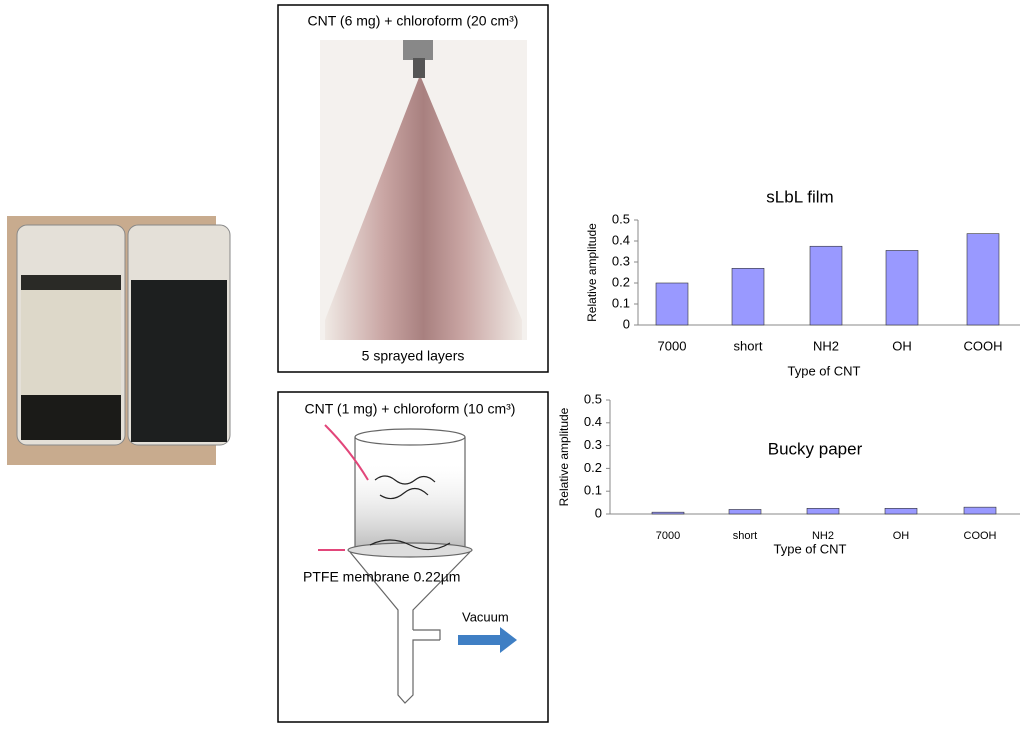 This screenshot has height=737, width=1024. Describe the element at coordinates (413, 21) in the screenshot. I see `spray-label: CNT (6 mg) + chloroform (20 cm³)` at that location.